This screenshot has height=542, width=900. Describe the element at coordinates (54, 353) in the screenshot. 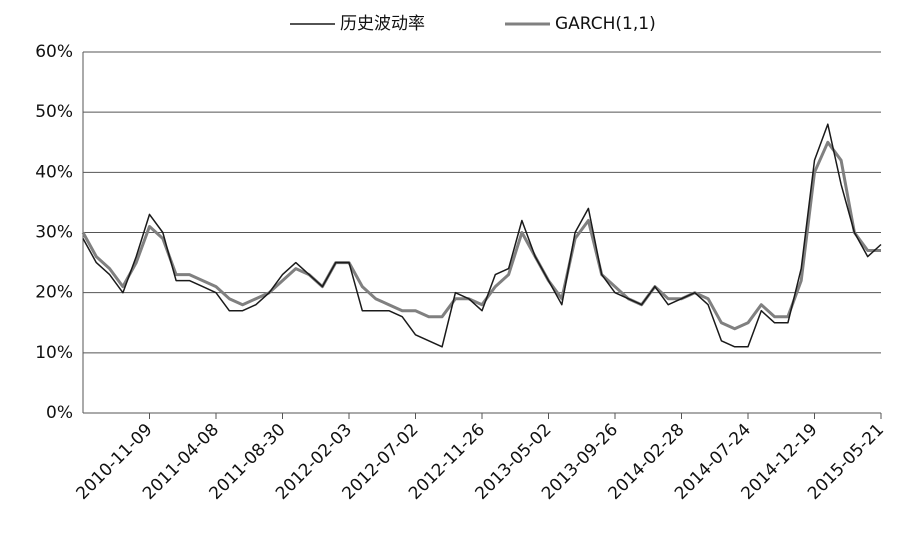

I see `y-tick-label: 10%` at that location.